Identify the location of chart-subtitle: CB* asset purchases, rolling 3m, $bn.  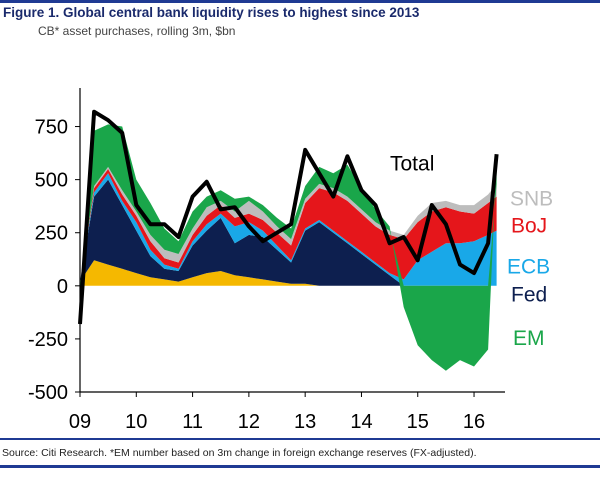
(137, 31).